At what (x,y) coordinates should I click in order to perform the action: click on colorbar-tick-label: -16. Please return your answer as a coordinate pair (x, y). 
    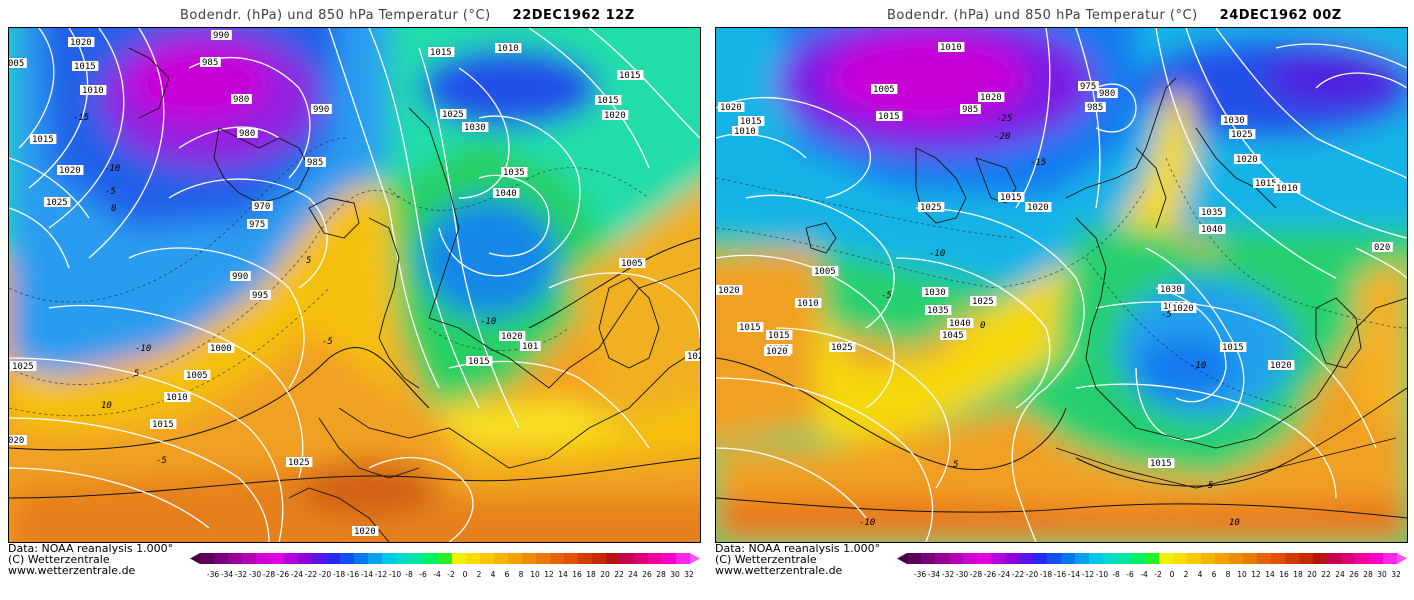
    Looking at the image, I should click on (353, 574).